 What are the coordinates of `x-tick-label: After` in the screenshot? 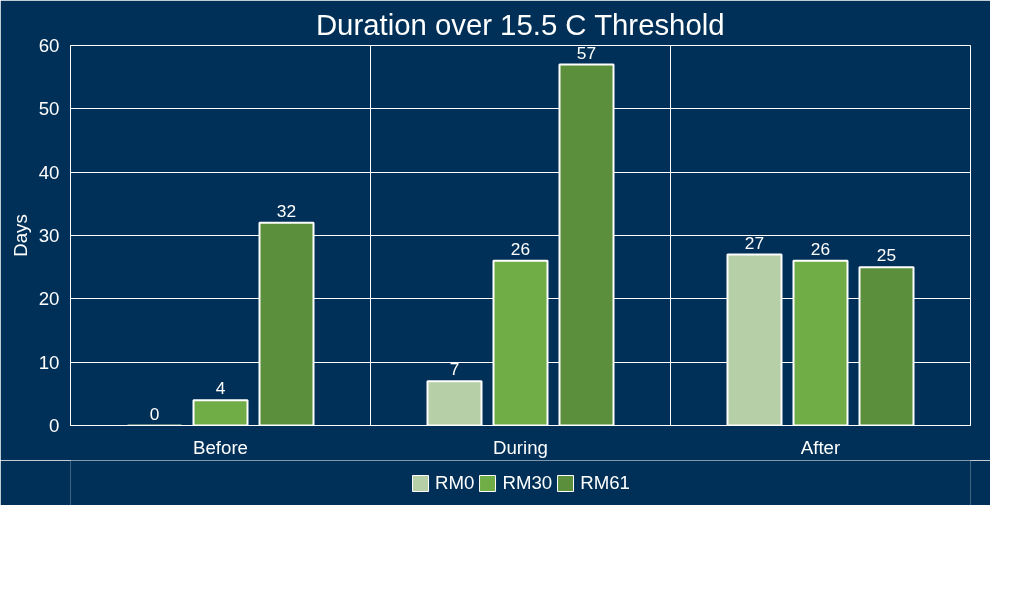 It's located at (820, 447).